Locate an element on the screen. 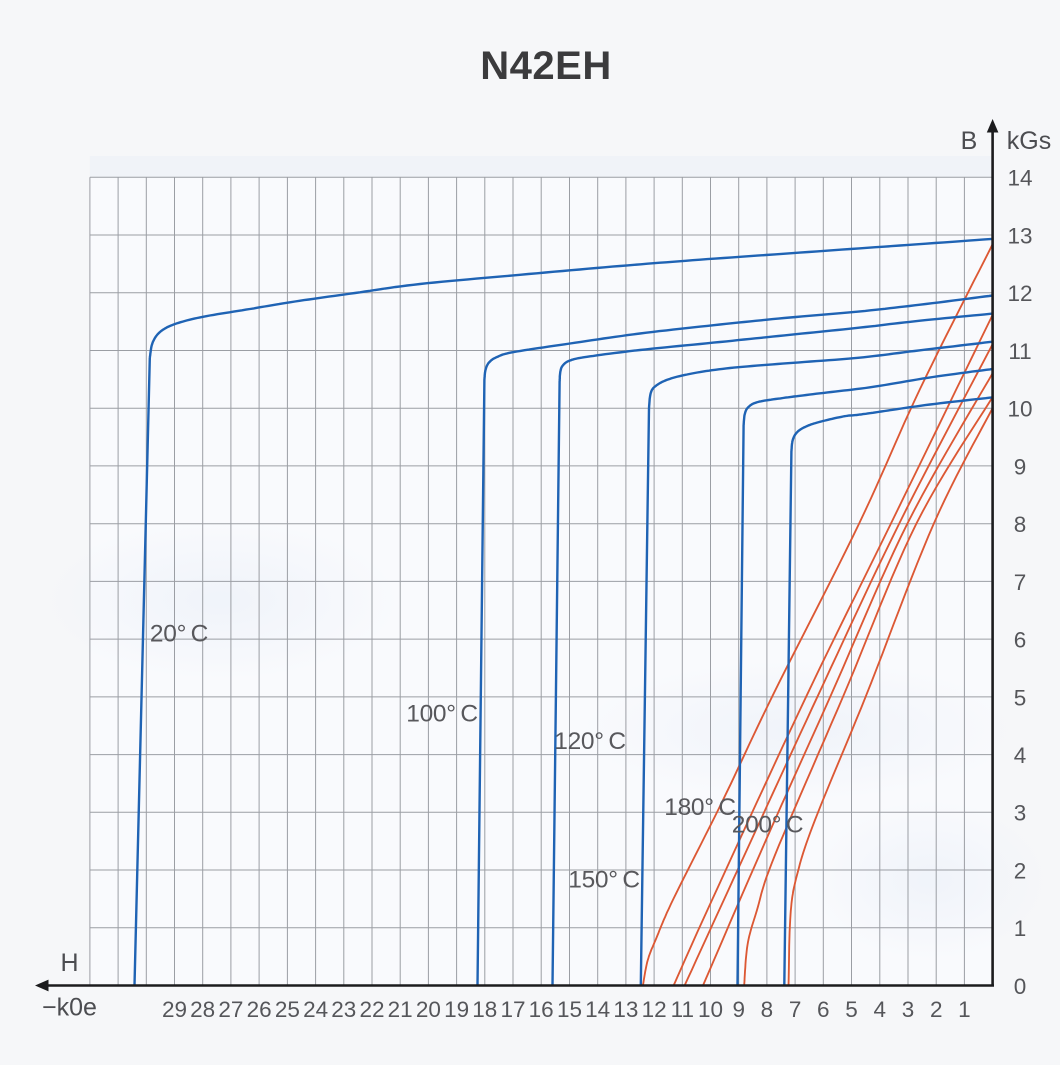 Image resolution: width=1060 pixels, height=1065 pixels. svg-text: 28 is located at coordinates (202, 1009).